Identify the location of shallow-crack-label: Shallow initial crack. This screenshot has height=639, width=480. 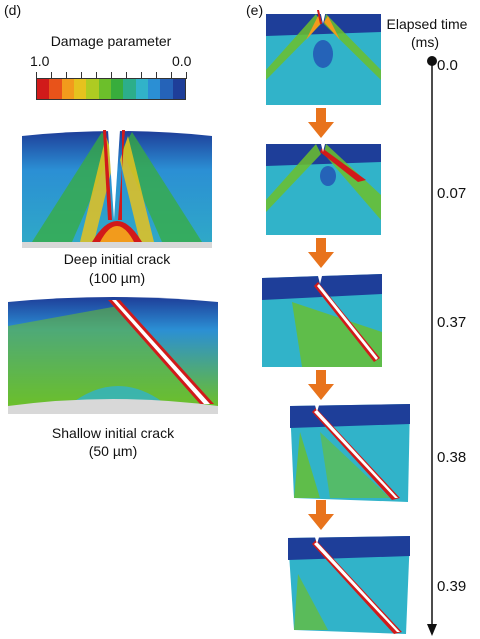
(113, 433).